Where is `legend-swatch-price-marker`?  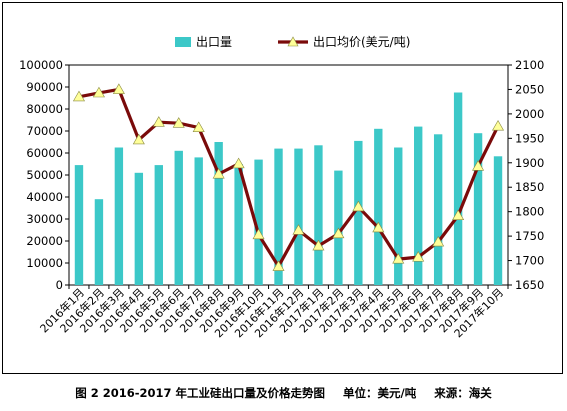 legend-swatch-price-marker is located at coordinates (293, 41).